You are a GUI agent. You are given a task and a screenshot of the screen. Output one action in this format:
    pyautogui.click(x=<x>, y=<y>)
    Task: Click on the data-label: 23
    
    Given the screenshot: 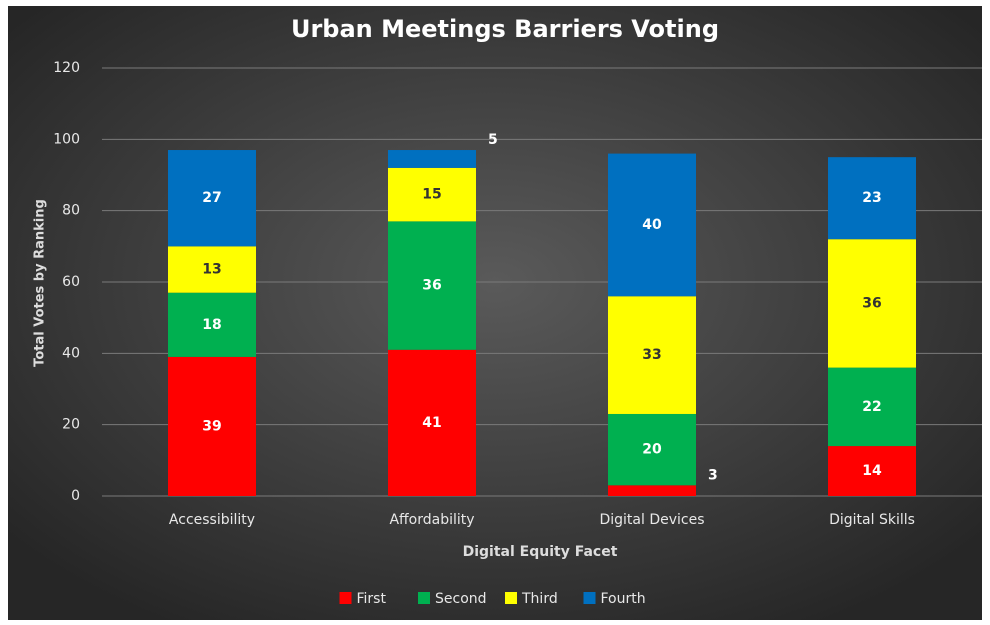 What is the action you would take?
    pyautogui.click(x=871, y=198)
    